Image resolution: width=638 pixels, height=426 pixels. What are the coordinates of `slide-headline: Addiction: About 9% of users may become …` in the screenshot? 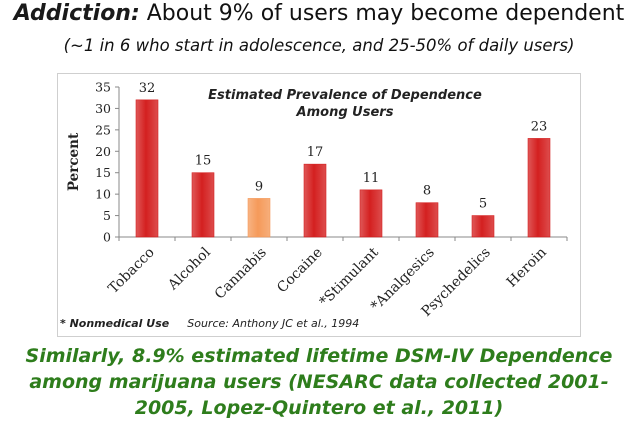 It's located at (319, 14).